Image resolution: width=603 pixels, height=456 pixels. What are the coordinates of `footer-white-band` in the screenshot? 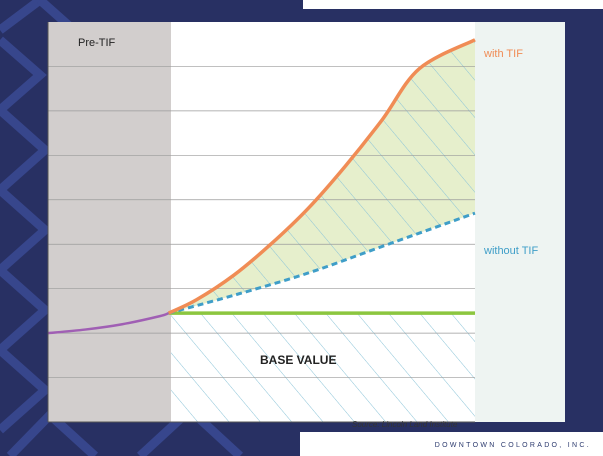 It's located at (451, 444).